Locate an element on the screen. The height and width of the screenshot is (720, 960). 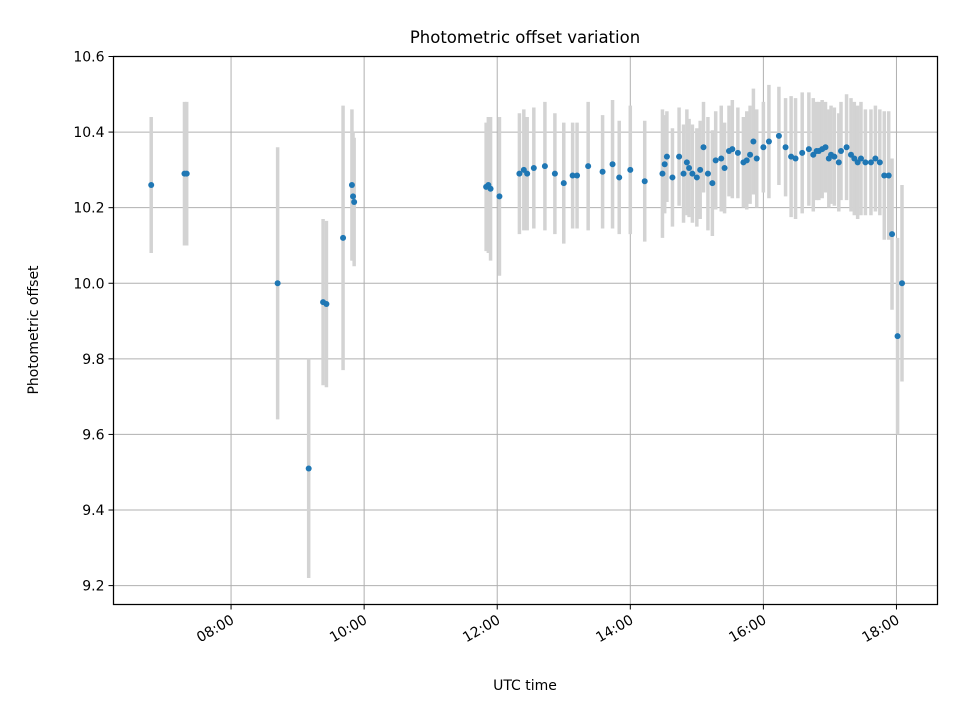
y-tick-label: 9.6 is located at coordinates (93, 435).